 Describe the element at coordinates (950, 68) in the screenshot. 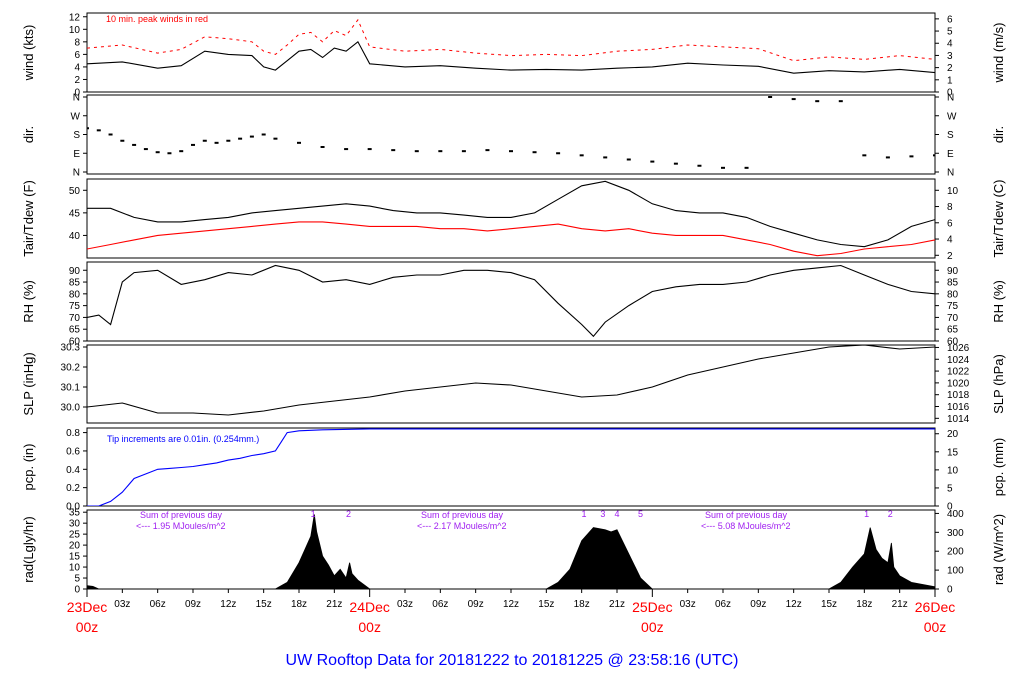

I see `wind-right-tick-label: 2` at that location.